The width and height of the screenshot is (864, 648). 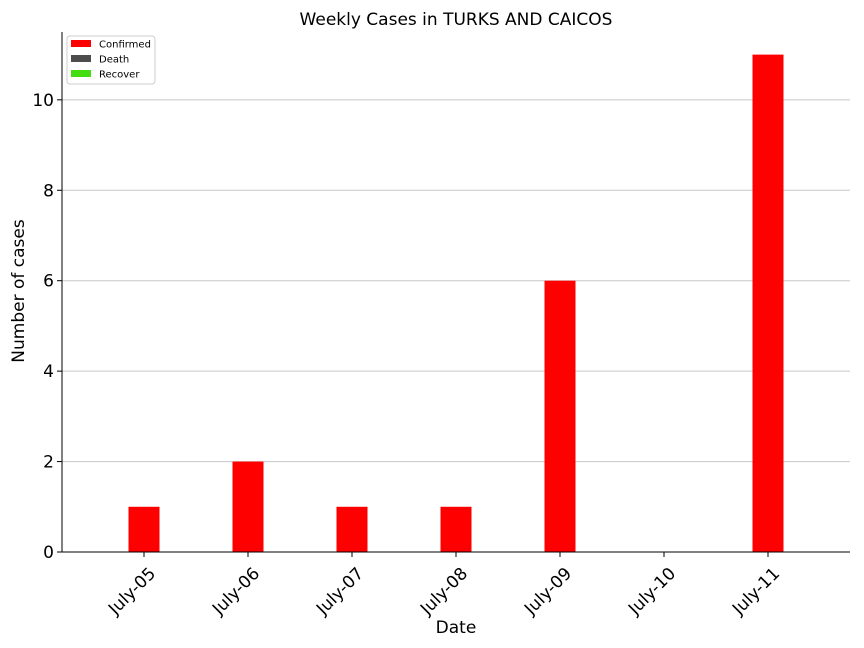 What do you see at coordinates (444, 592) in the screenshot?
I see `x-tick-label: July-08` at bounding box center [444, 592].